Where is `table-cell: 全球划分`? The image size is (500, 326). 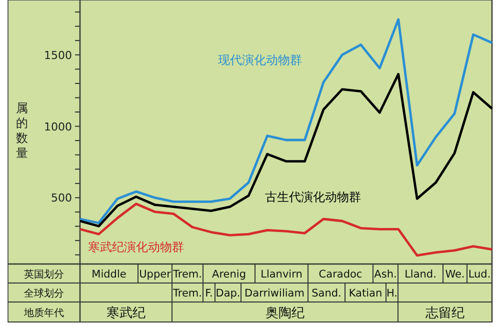
table-cell: 全球划分 is located at coordinates (44, 294).